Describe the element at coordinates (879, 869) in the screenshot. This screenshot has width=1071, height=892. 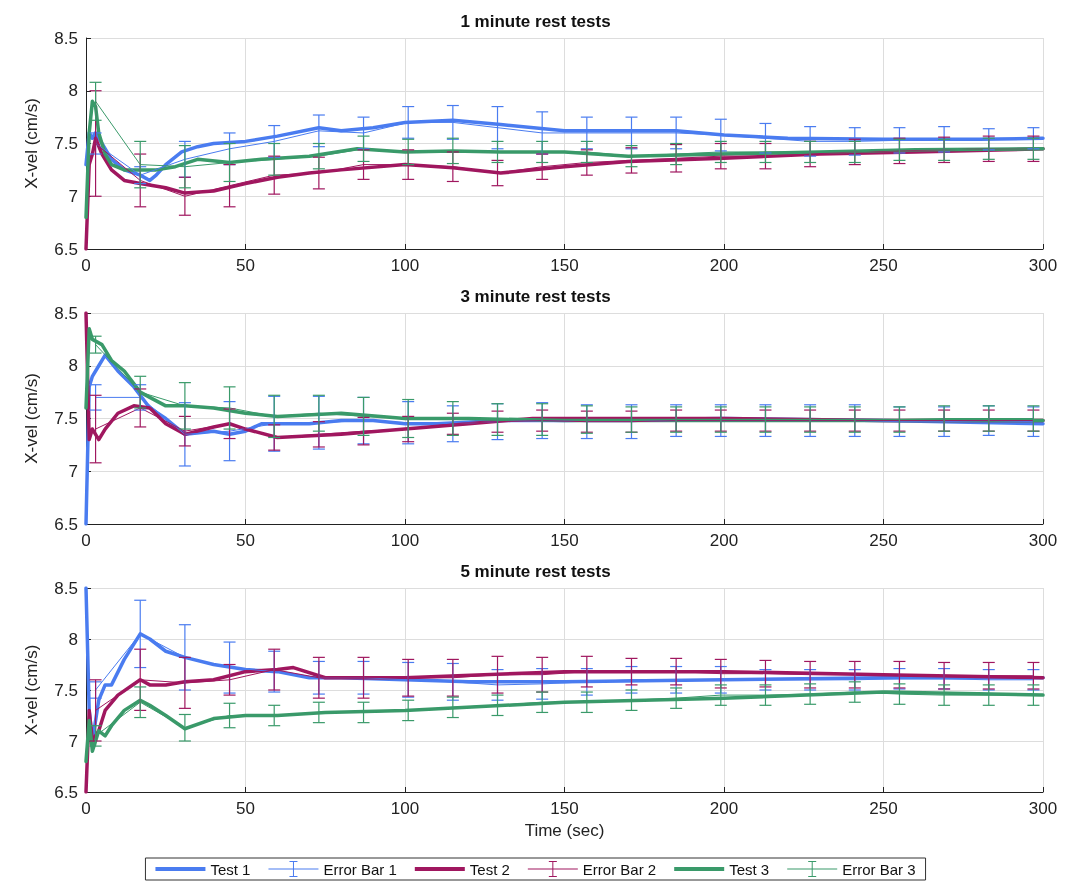
I see `legend-label: Error Bar 3` at that location.